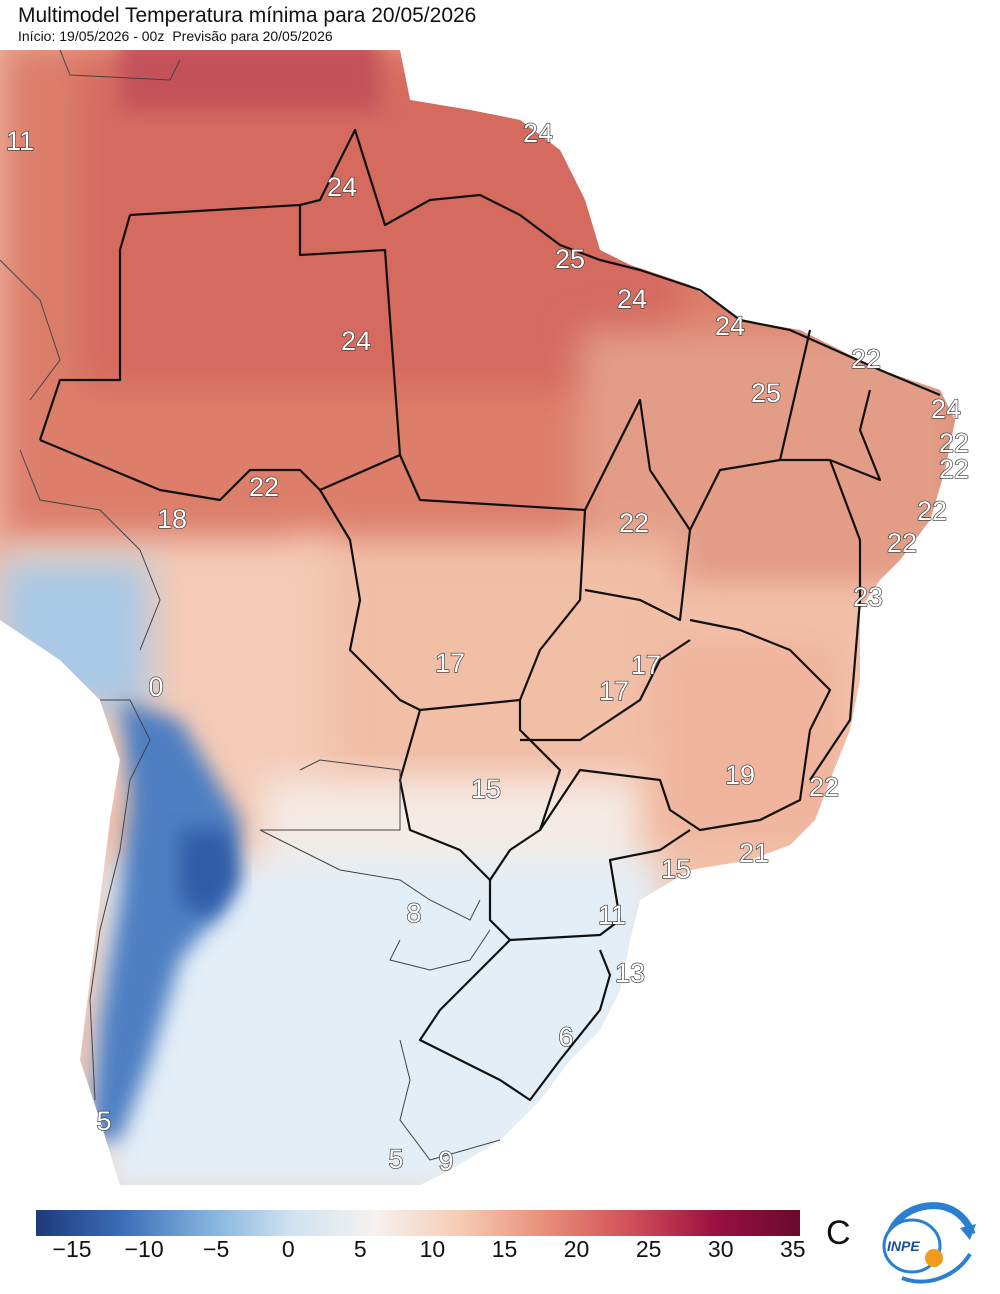  Describe the element at coordinates (838, 1233) in the screenshot. I see `unit-label: C` at that location.